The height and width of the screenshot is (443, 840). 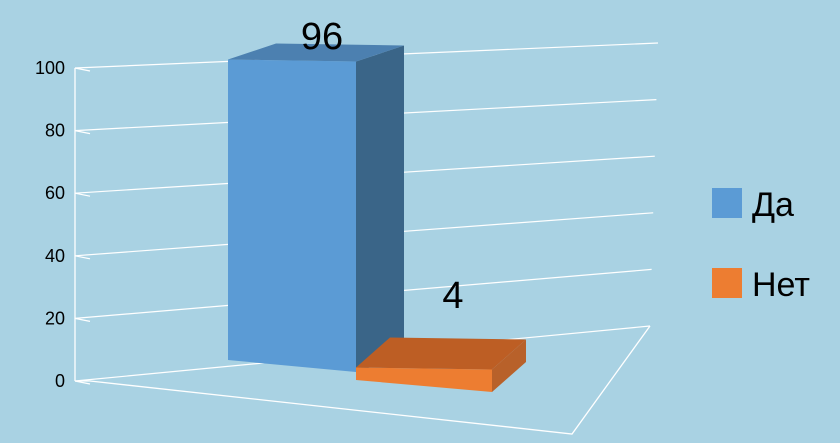 I want to click on legend-label-0: Да, so click(x=773, y=205).